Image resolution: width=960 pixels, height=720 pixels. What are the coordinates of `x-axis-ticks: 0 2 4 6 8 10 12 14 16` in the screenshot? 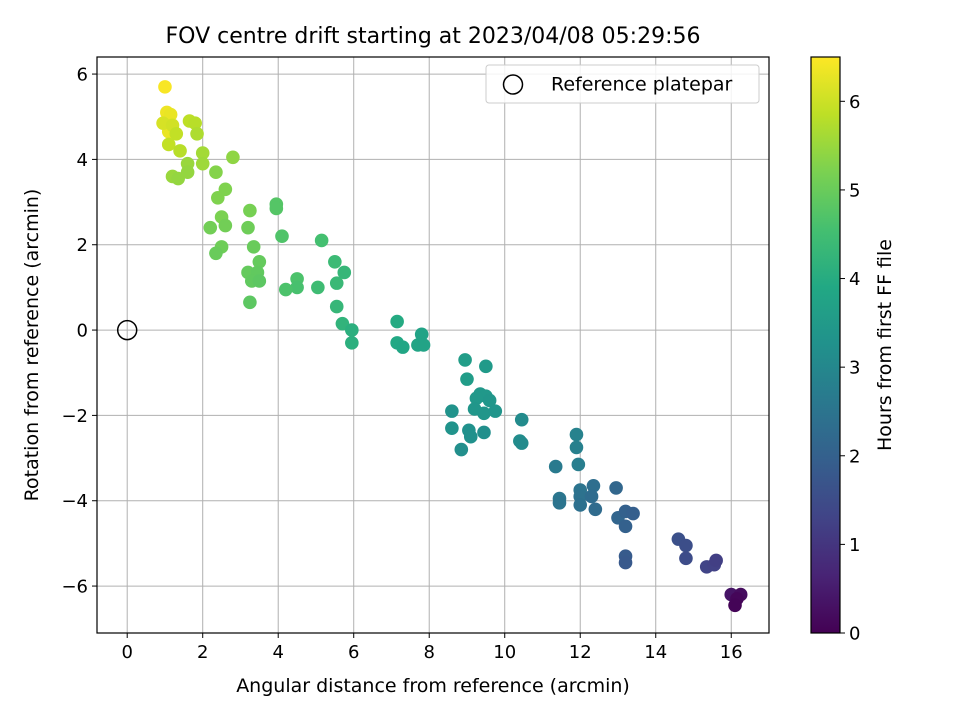 It's located at (432, 648).